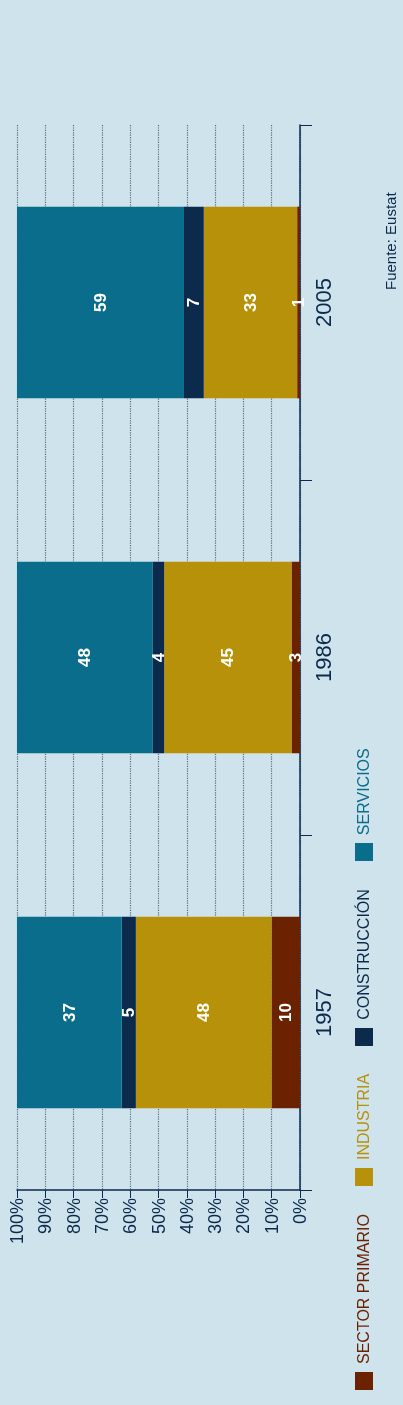 Image resolution: width=403 pixels, height=1405 pixels. What do you see at coordinates (158, 1216) in the screenshot?
I see `x-tick-label: 50%` at bounding box center [158, 1216].